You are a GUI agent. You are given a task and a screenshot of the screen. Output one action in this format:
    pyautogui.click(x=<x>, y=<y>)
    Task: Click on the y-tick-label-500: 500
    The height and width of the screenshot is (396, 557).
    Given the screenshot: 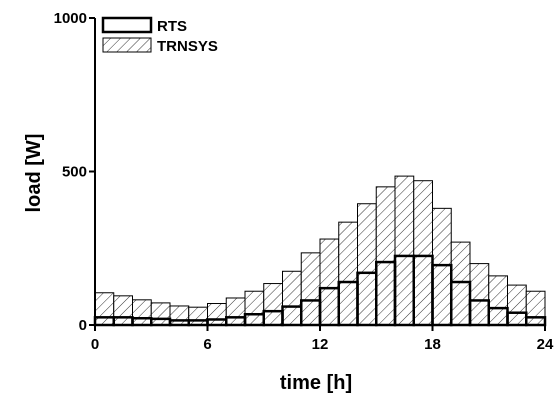 What is the action you would take?
    pyautogui.click(x=74, y=172)
    